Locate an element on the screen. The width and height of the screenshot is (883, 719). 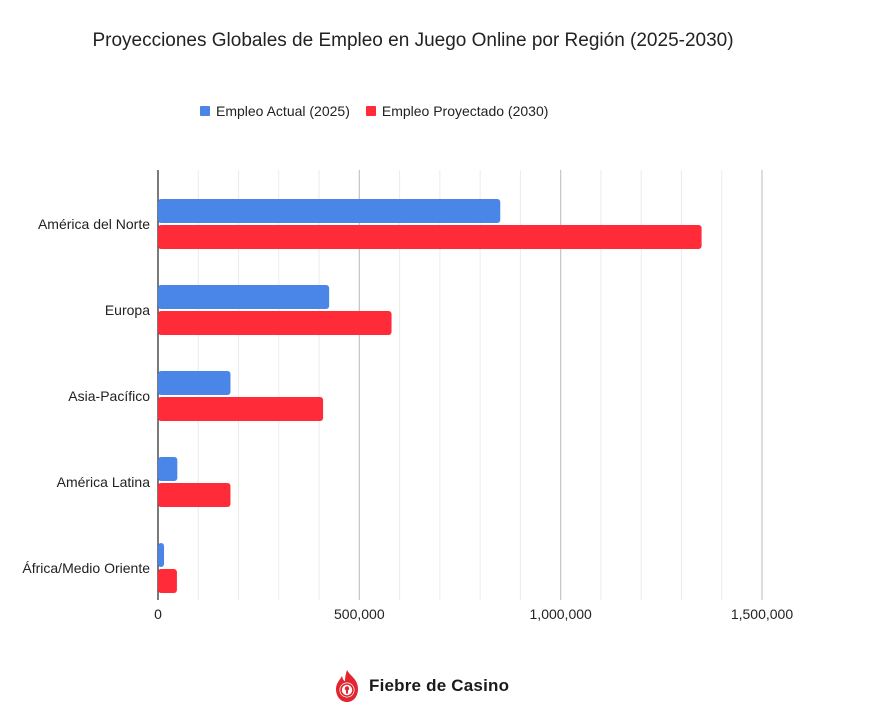
category-label: América Latina is located at coordinates (104, 482).